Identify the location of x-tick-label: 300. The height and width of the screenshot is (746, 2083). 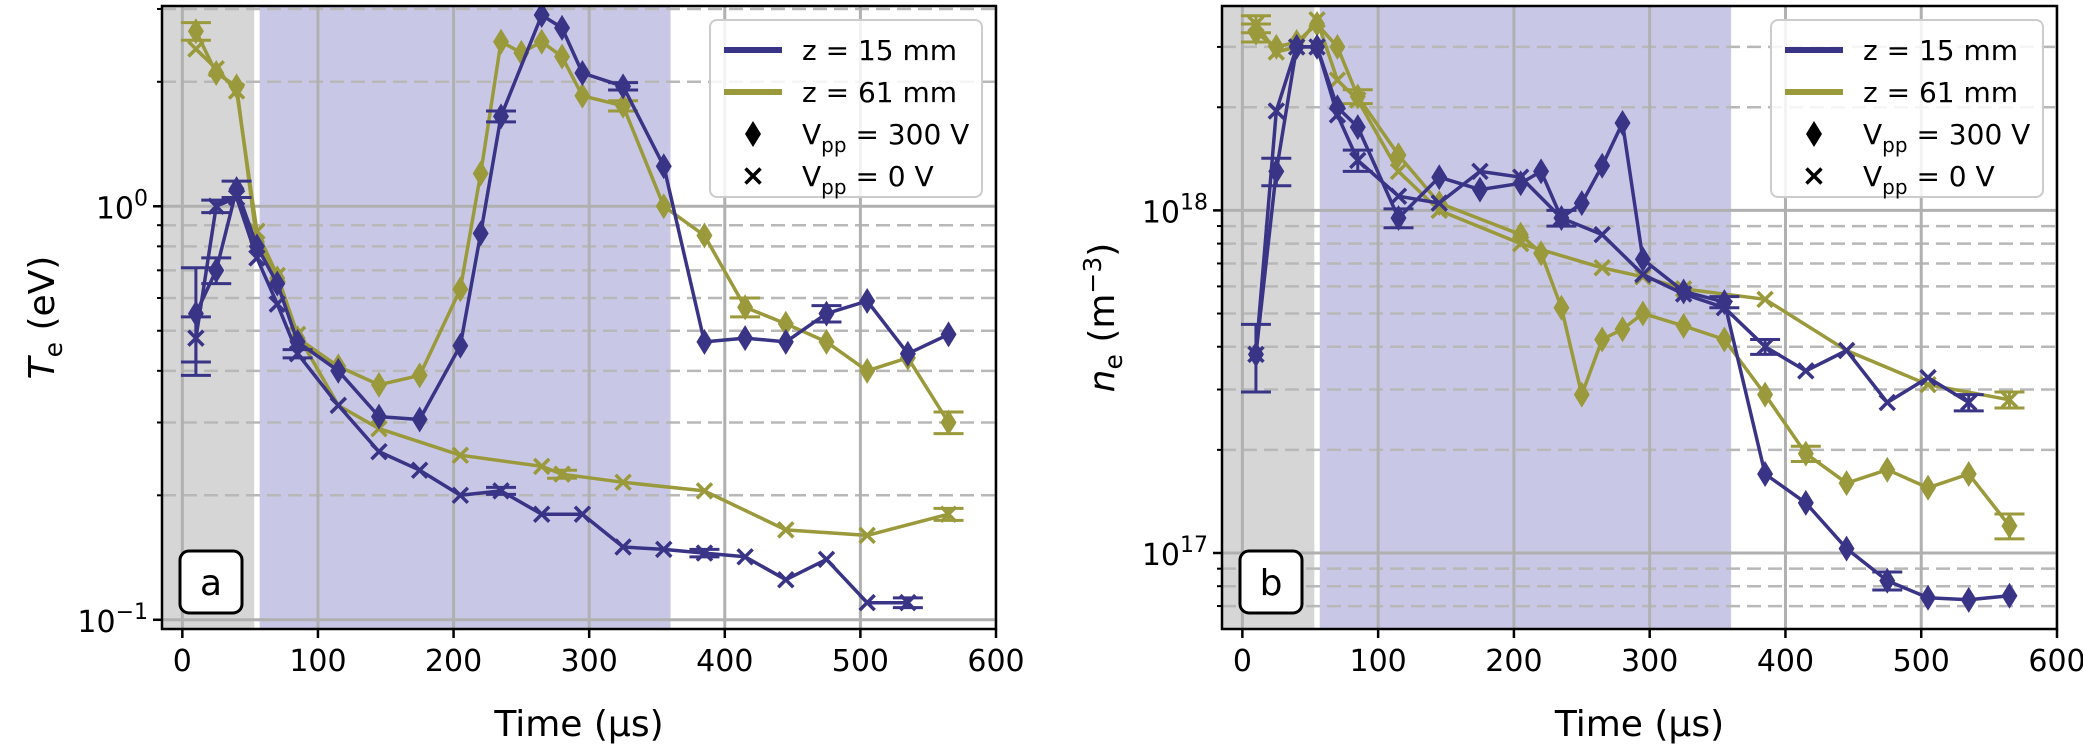
(1649, 661).